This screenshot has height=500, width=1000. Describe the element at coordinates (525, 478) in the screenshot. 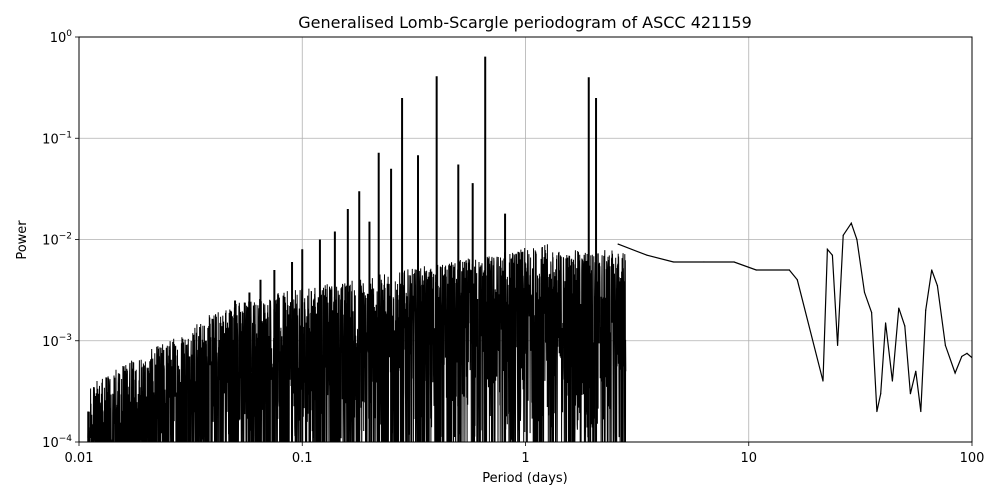

I see `x-axis-label: Period (days)` at that location.